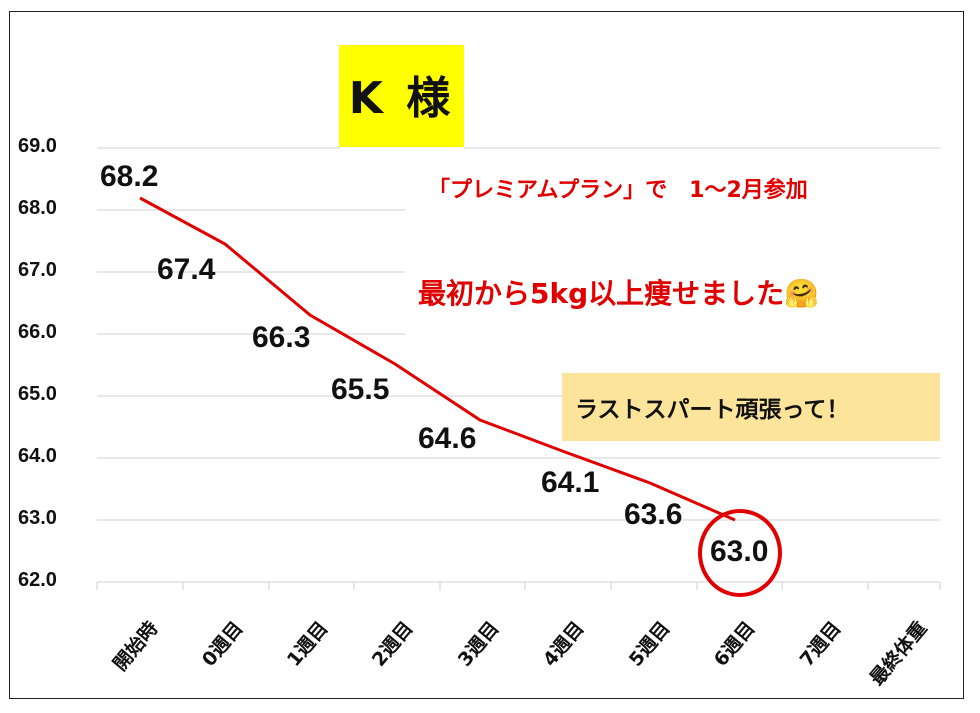  Describe the element at coordinates (447, 438) in the screenshot. I see `data-label: 64.6` at that location.